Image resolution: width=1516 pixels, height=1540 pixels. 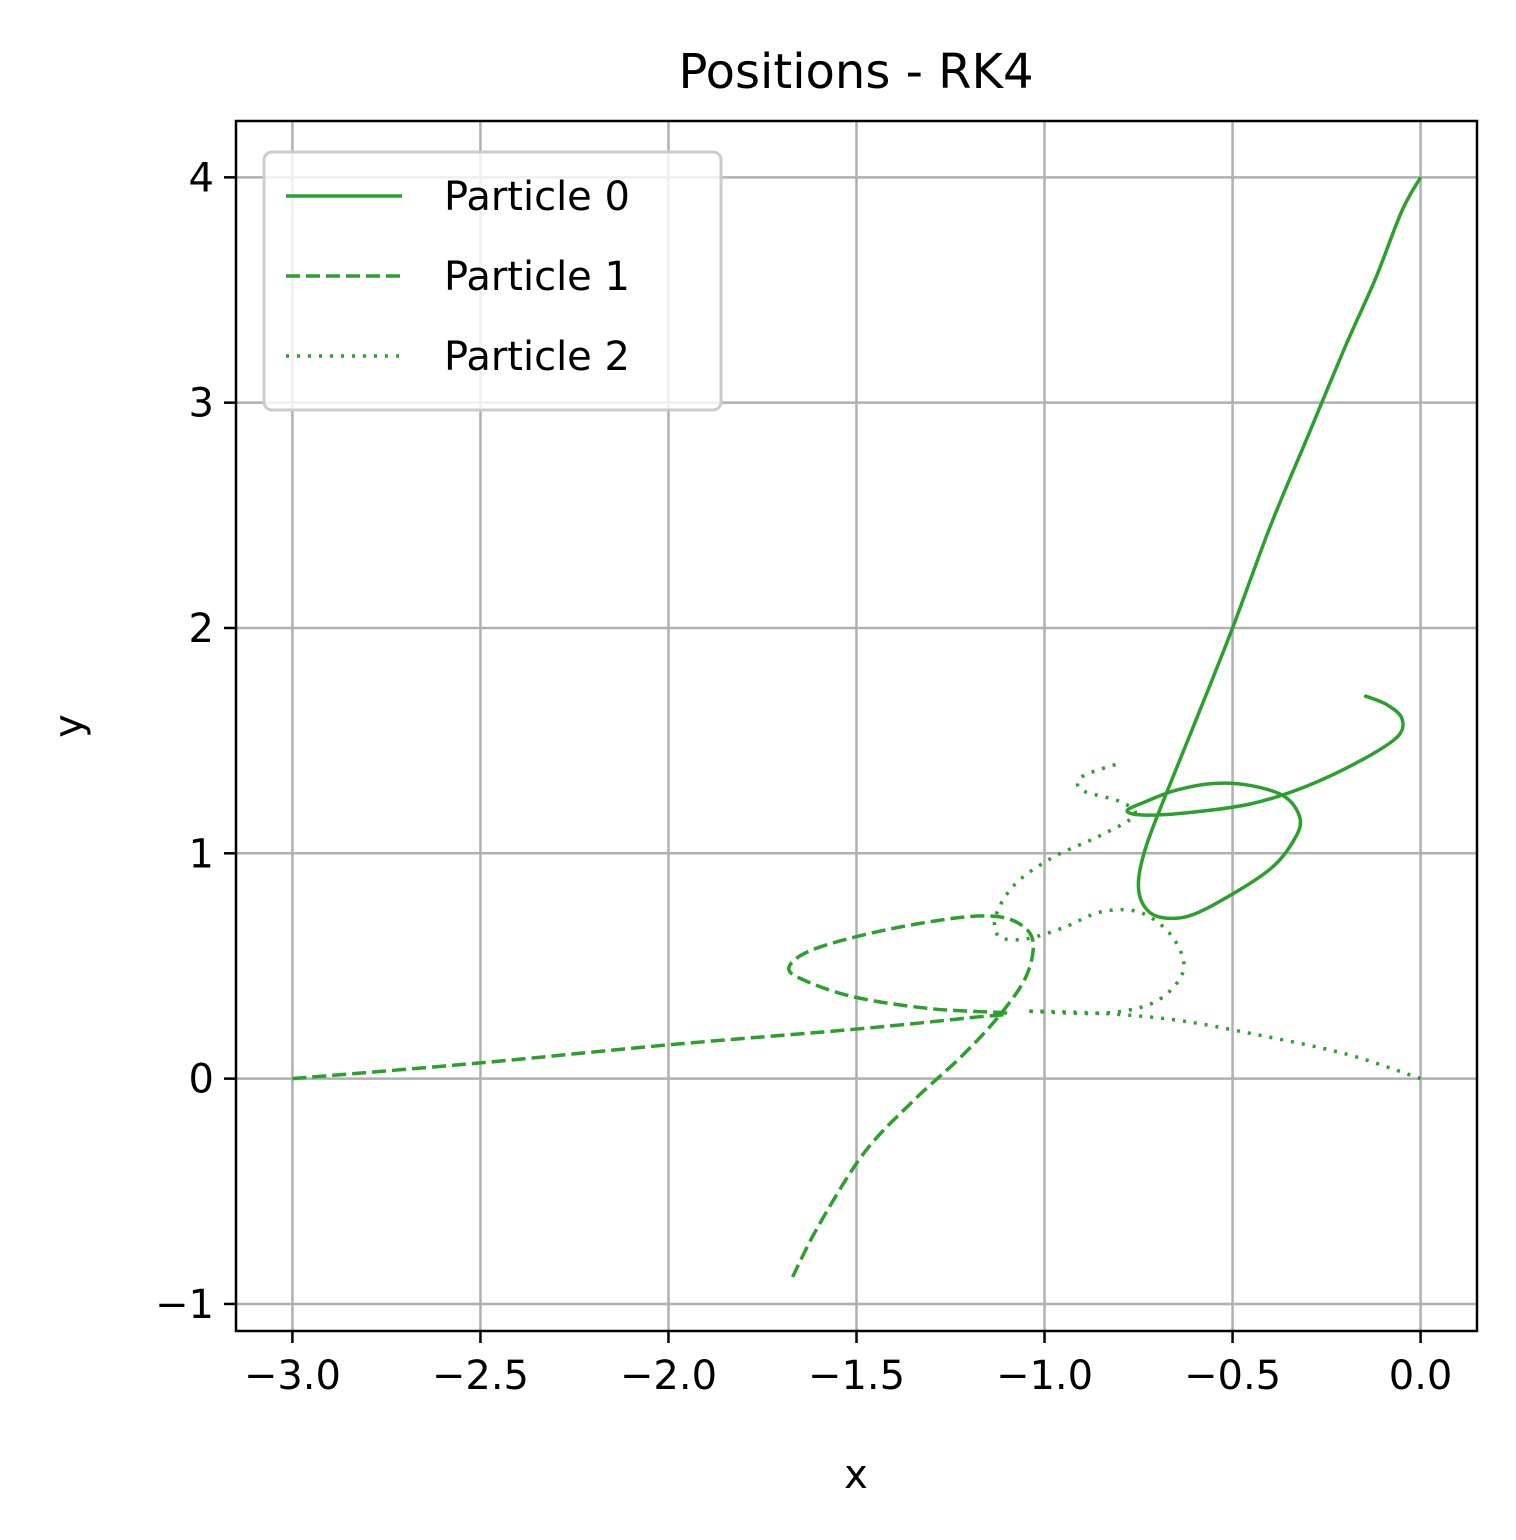 I want to click on x-tick-label: −2.0, so click(x=668, y=1376).